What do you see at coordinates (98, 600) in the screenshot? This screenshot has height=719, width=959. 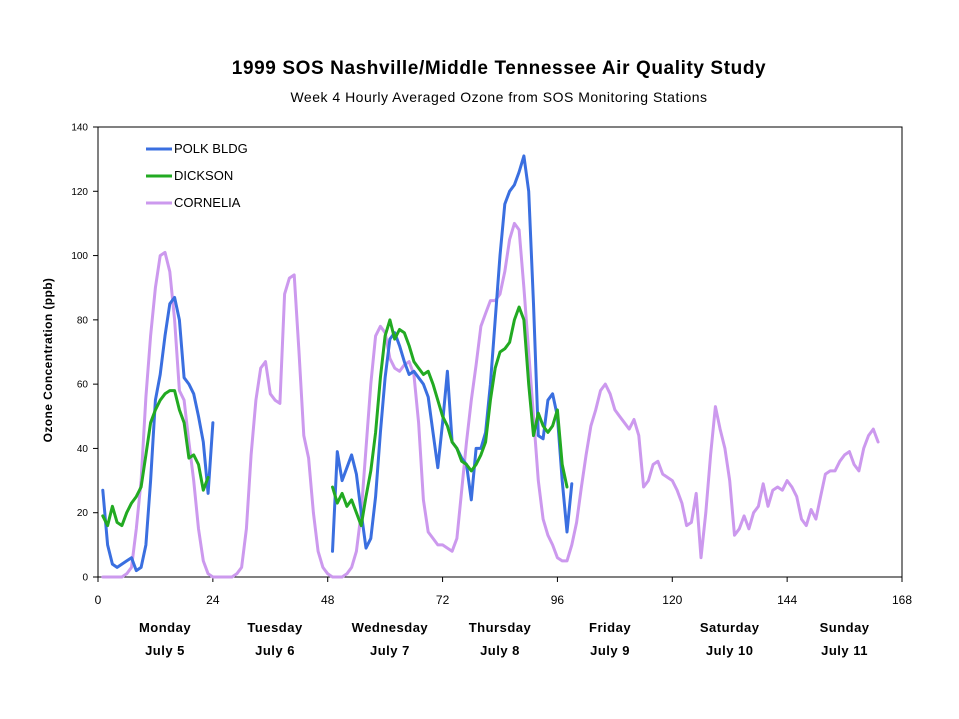 I see `x-tick-label: 0` at bounding box center [98, 600].